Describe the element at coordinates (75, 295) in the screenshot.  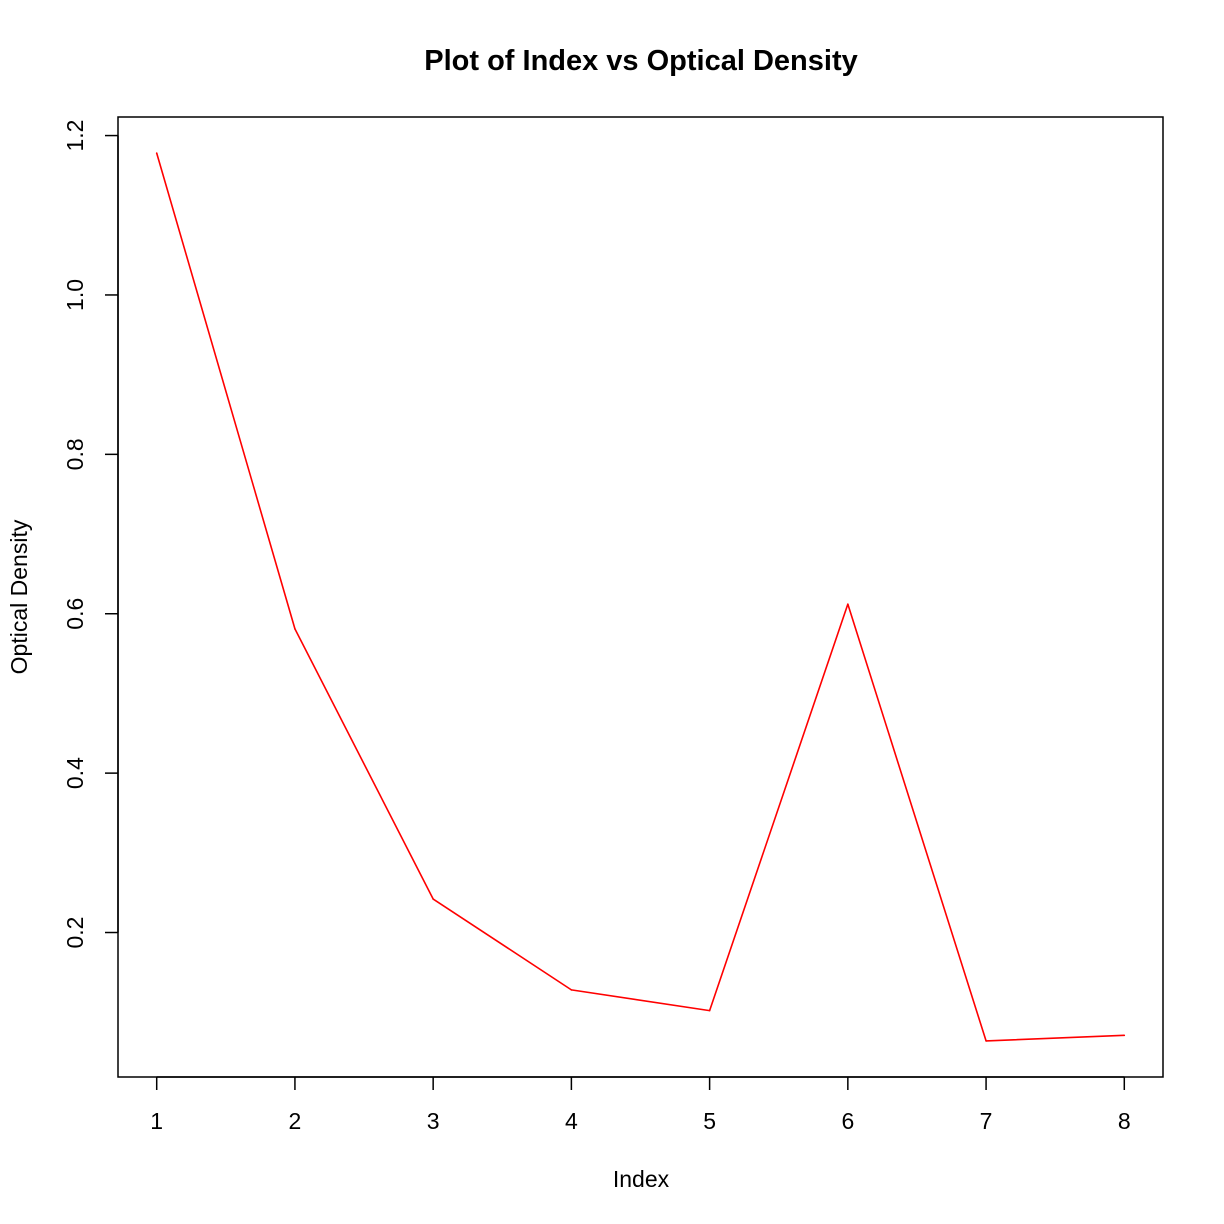
I see `y-tick-label: 1.0` at that location.